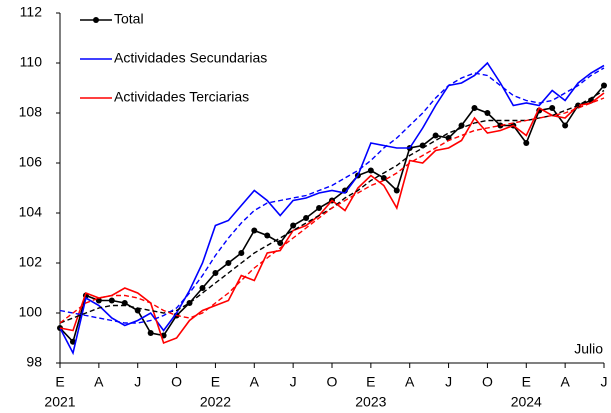 The height and width of the screenshot is (413, 611). I want to click on legend-label: Actividades Terciarias, so click(181, 97).